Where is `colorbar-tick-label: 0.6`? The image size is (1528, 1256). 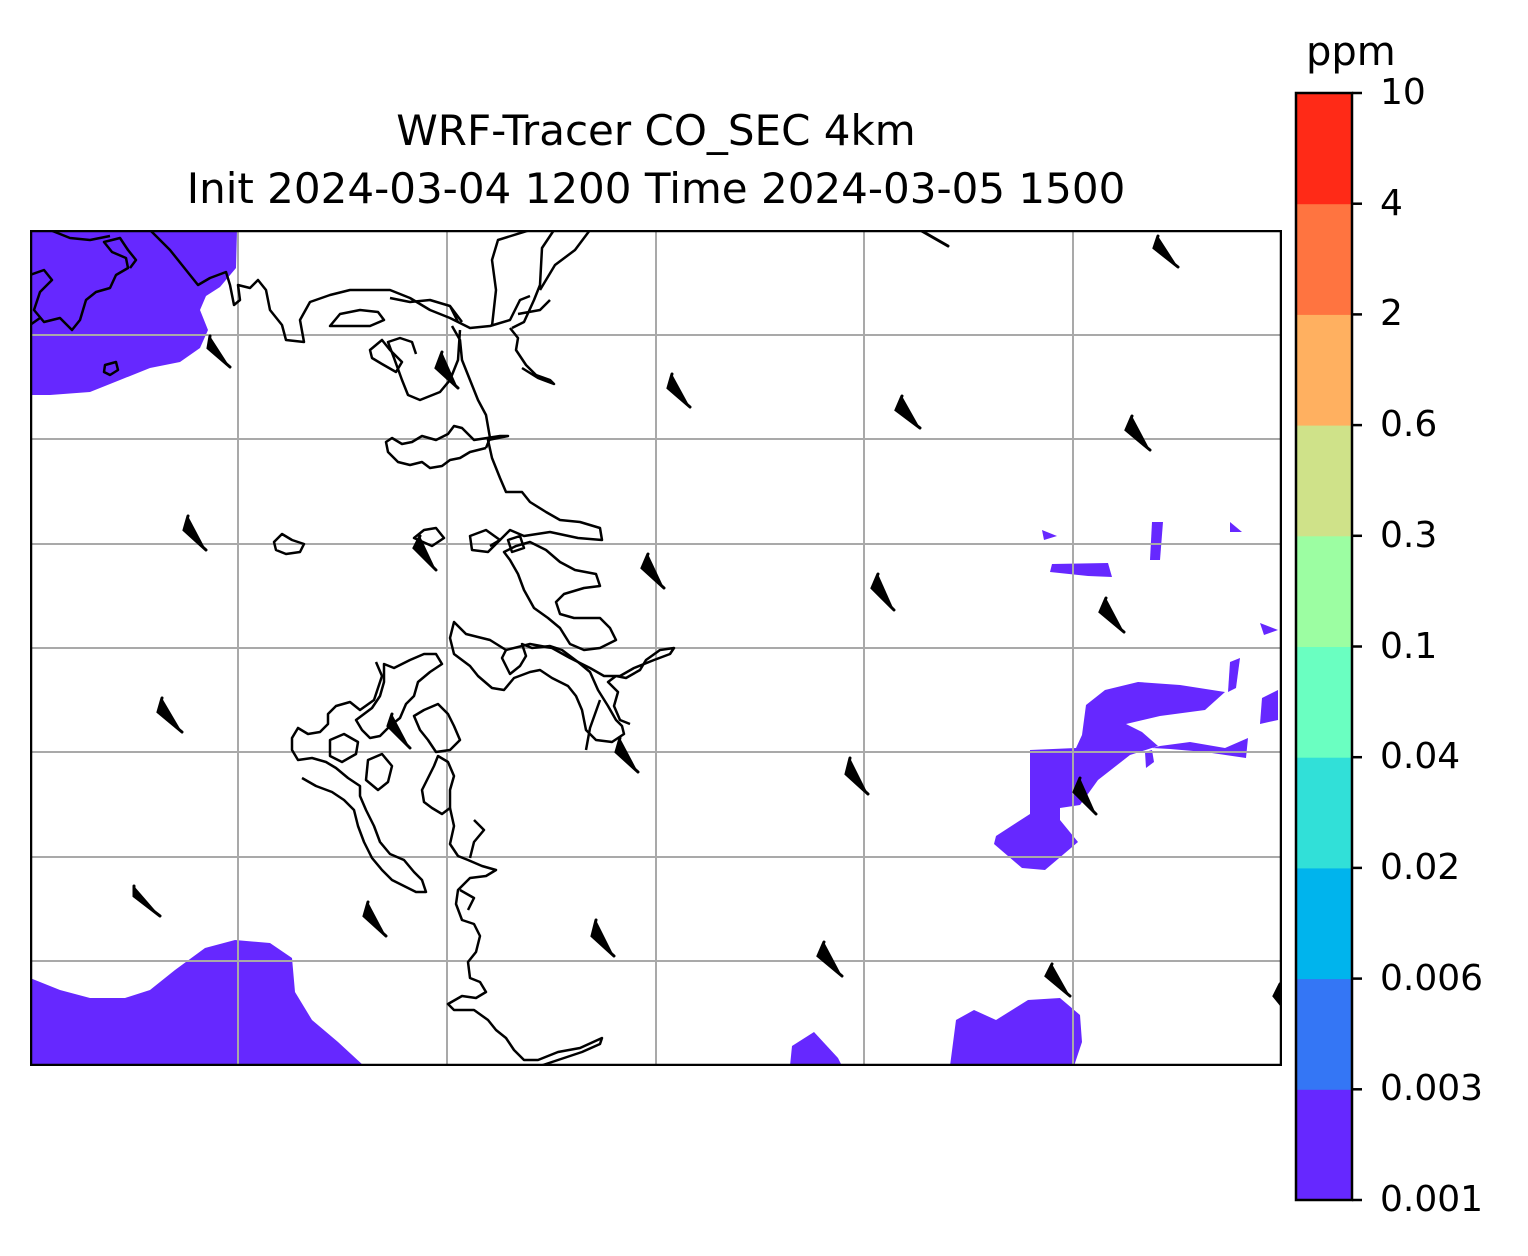
colorbar-tick-label: 0.6 is located at coordinates (1409, 425).